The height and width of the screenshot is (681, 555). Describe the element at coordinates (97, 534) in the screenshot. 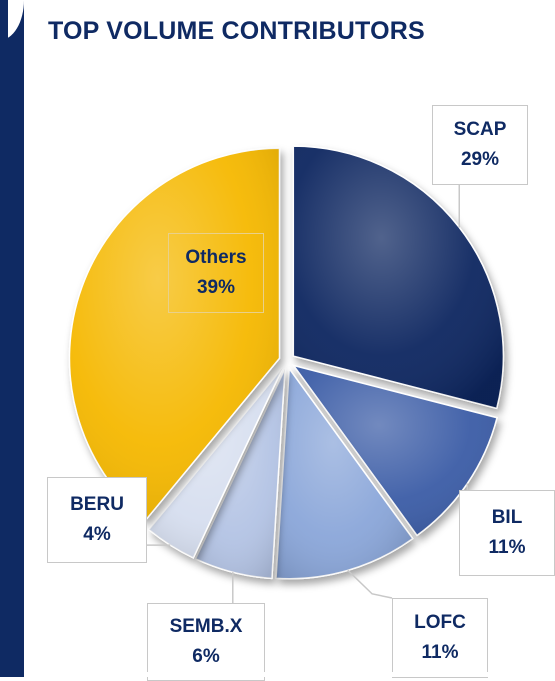

I see `data-label-value: 4%` at that location.